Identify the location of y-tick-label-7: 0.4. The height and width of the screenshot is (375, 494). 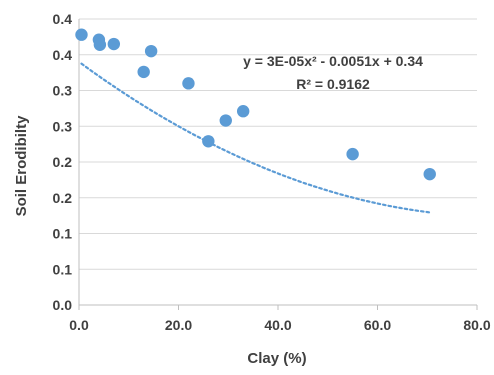
(63, 55).